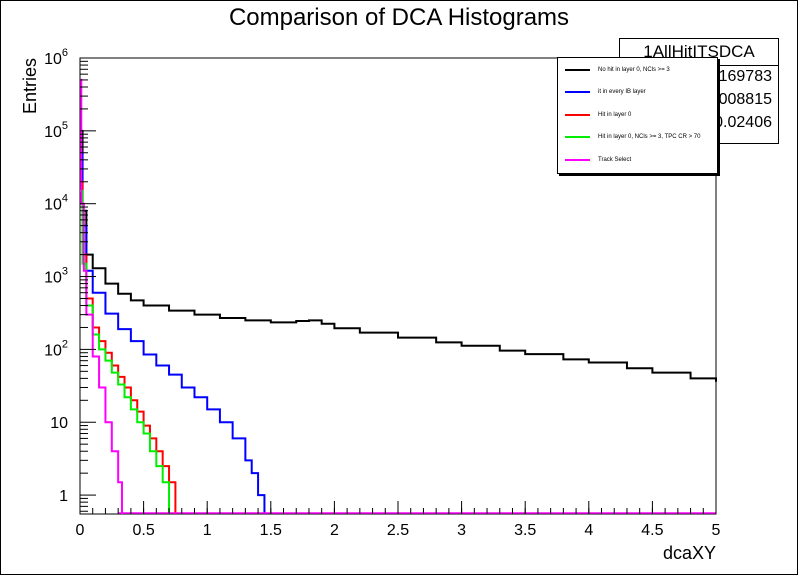 The image size is (798, 575). Describe the element at coordinates (56, 130) in the screenshot. I see `y-tick-label: 10⁵` at that location.